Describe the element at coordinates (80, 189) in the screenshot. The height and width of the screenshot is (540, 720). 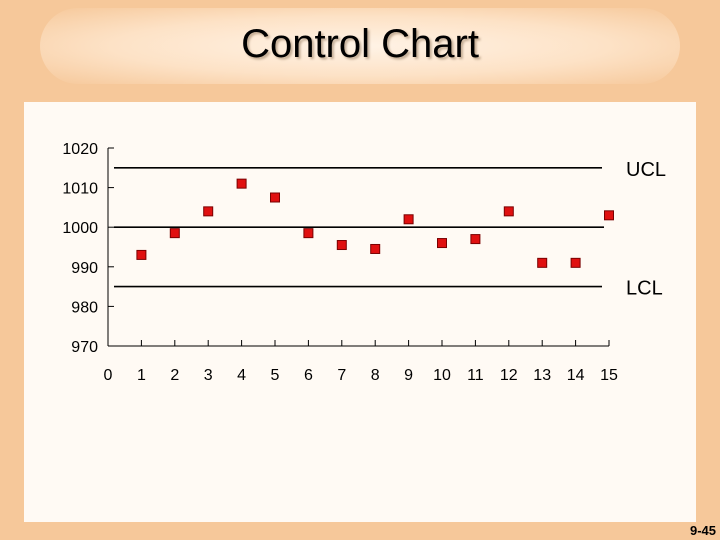
I see `y-tick-label: 1010` at that location.